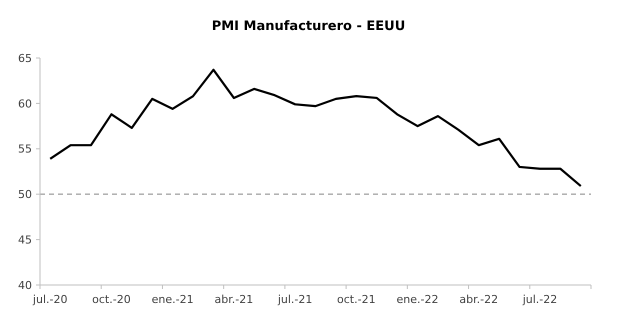 The width and height of the screenshot is (617, 328). Describe the element at coordinates (25, 239) in the screenshot. I see `y-tick-label: 45` at that location.